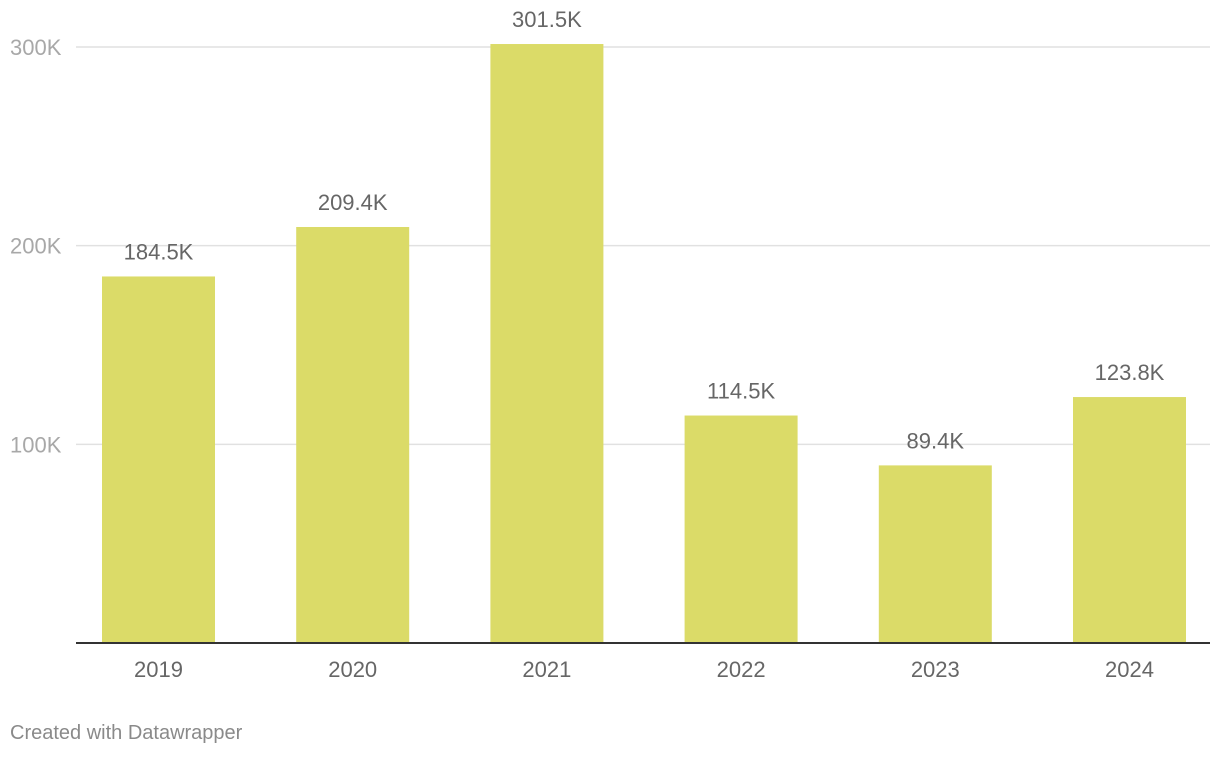  I want to click on x-tick-label-2020: 2020, so click(352, 669).